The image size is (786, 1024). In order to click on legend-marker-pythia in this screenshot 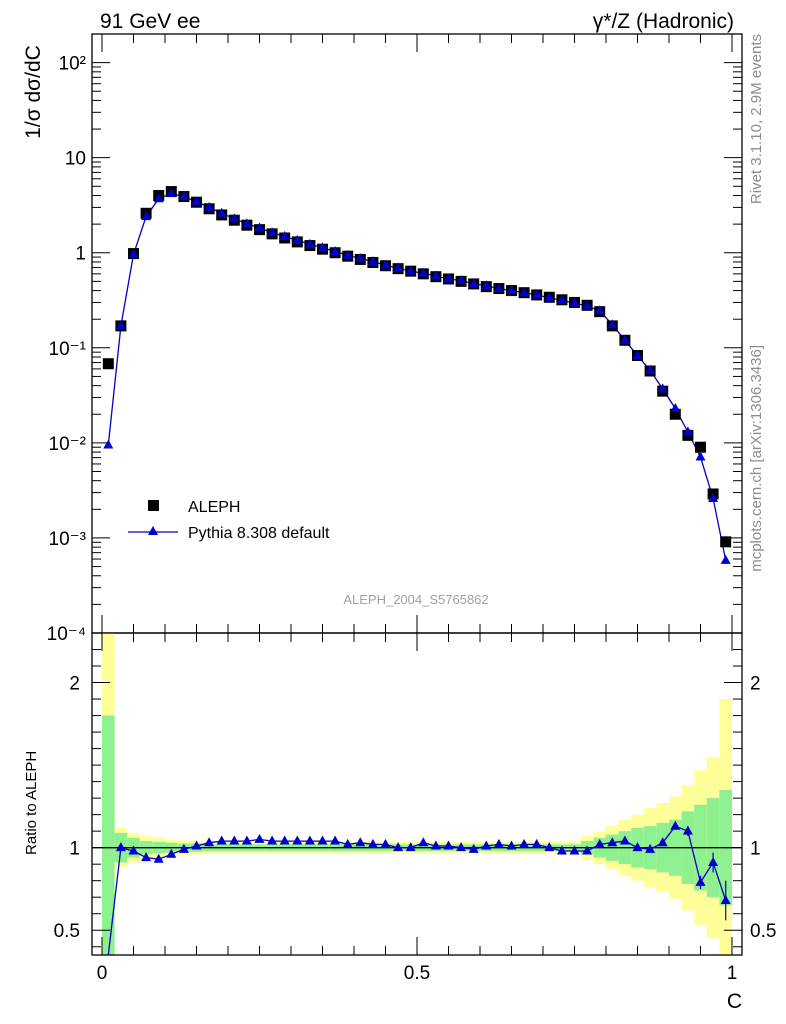, I will do `click(153, 530)`.